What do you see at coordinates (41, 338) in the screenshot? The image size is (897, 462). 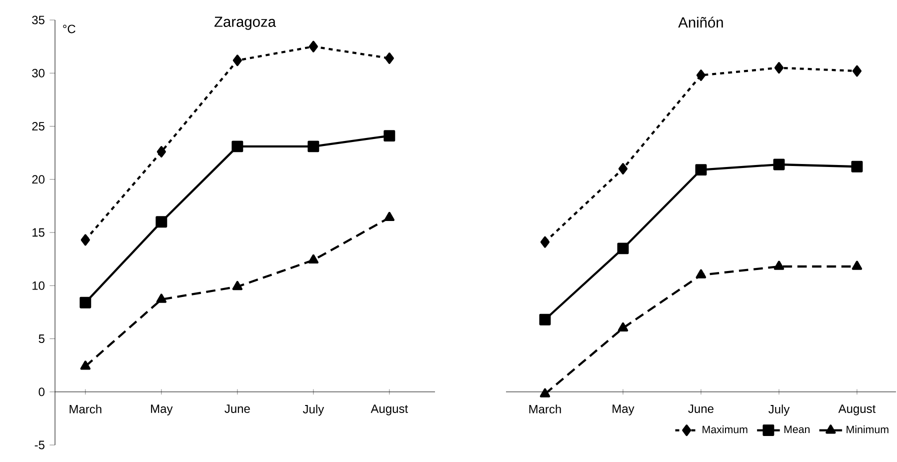 I see `y-tick-label: 5` at bounding box center [41, 338].